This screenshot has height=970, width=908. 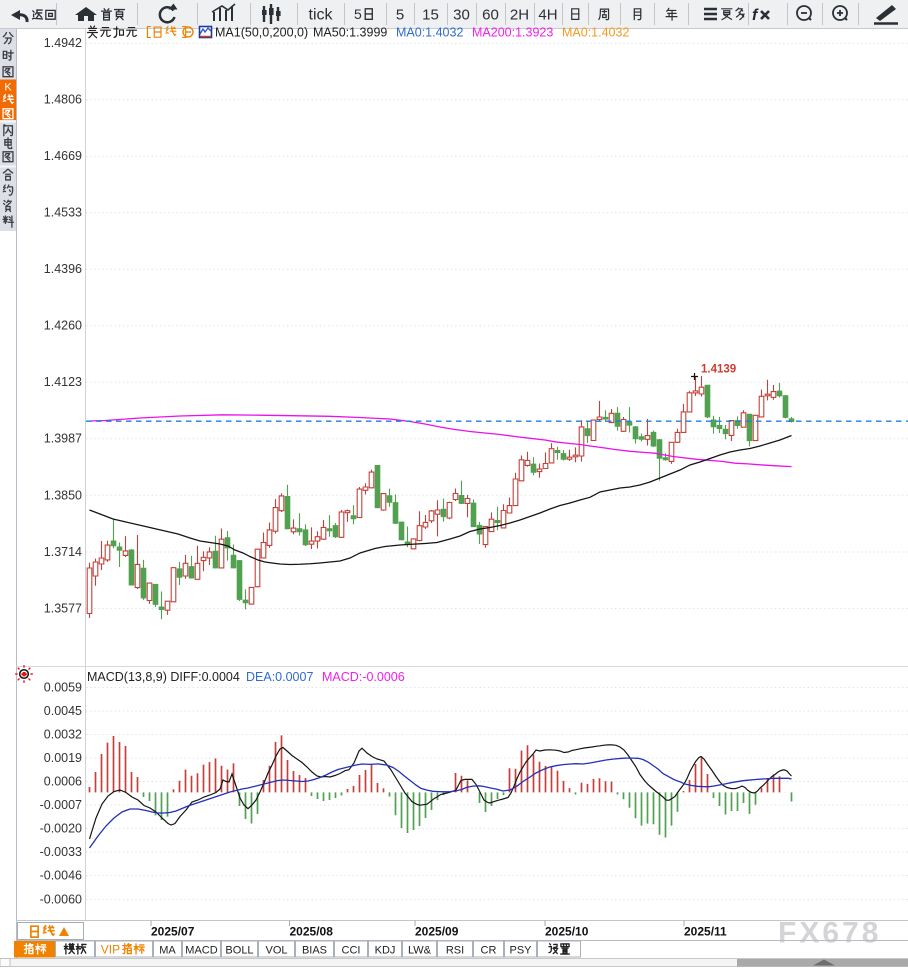 What do you see at coordinates (63, 758) in the screenshot?
I see `svg-text: 0.0019` at bounding box center [63, 758].